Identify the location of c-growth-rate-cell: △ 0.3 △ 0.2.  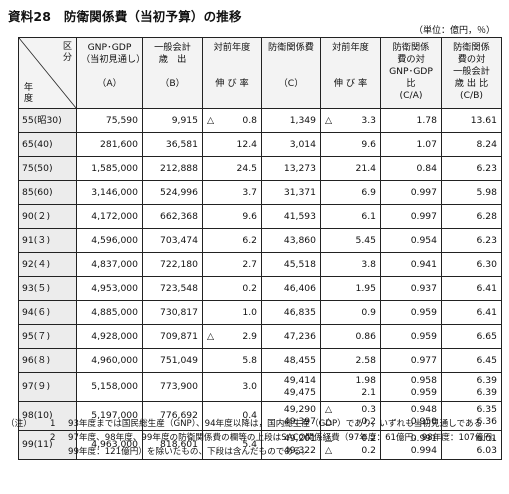
(350, 416).